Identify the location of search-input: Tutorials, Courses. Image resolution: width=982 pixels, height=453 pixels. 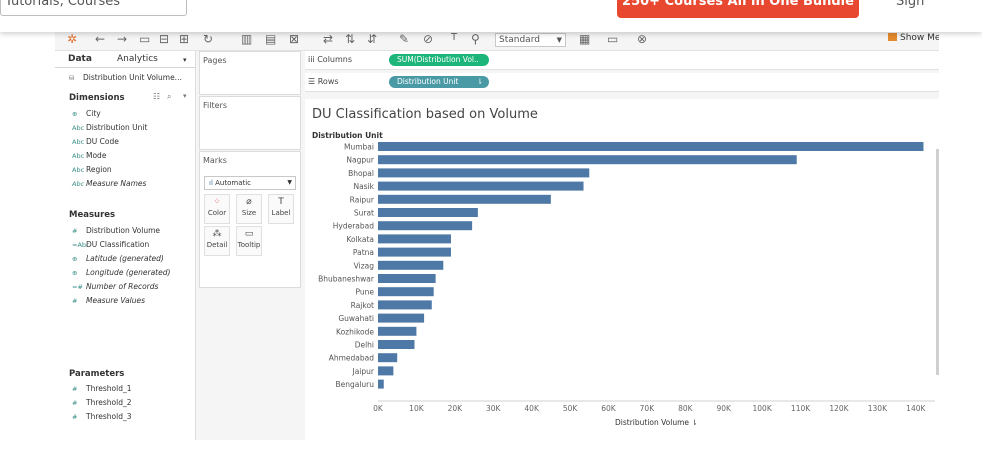
(93, 8).